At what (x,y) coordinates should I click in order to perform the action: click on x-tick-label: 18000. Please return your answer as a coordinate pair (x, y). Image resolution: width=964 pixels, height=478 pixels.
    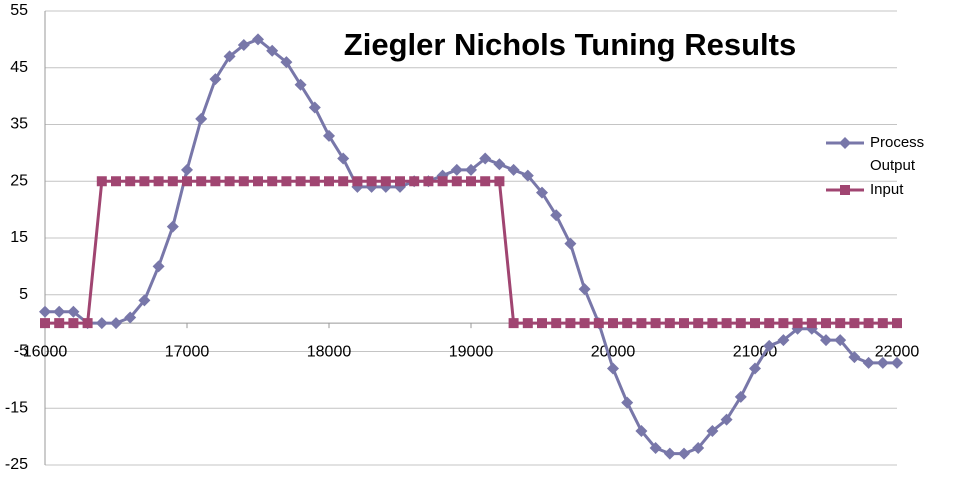
    Looking at the image, I should click on (329, 351).